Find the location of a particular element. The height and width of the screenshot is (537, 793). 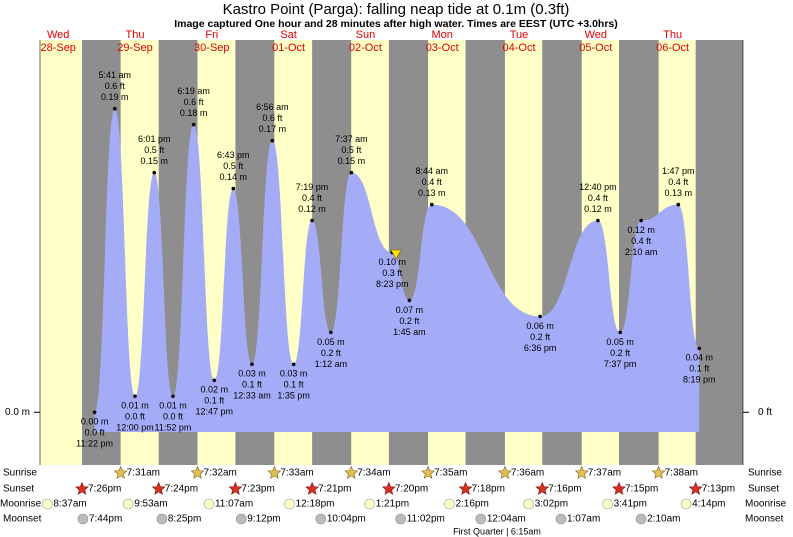

day-name: Mon is located at coordinates (441, 35).